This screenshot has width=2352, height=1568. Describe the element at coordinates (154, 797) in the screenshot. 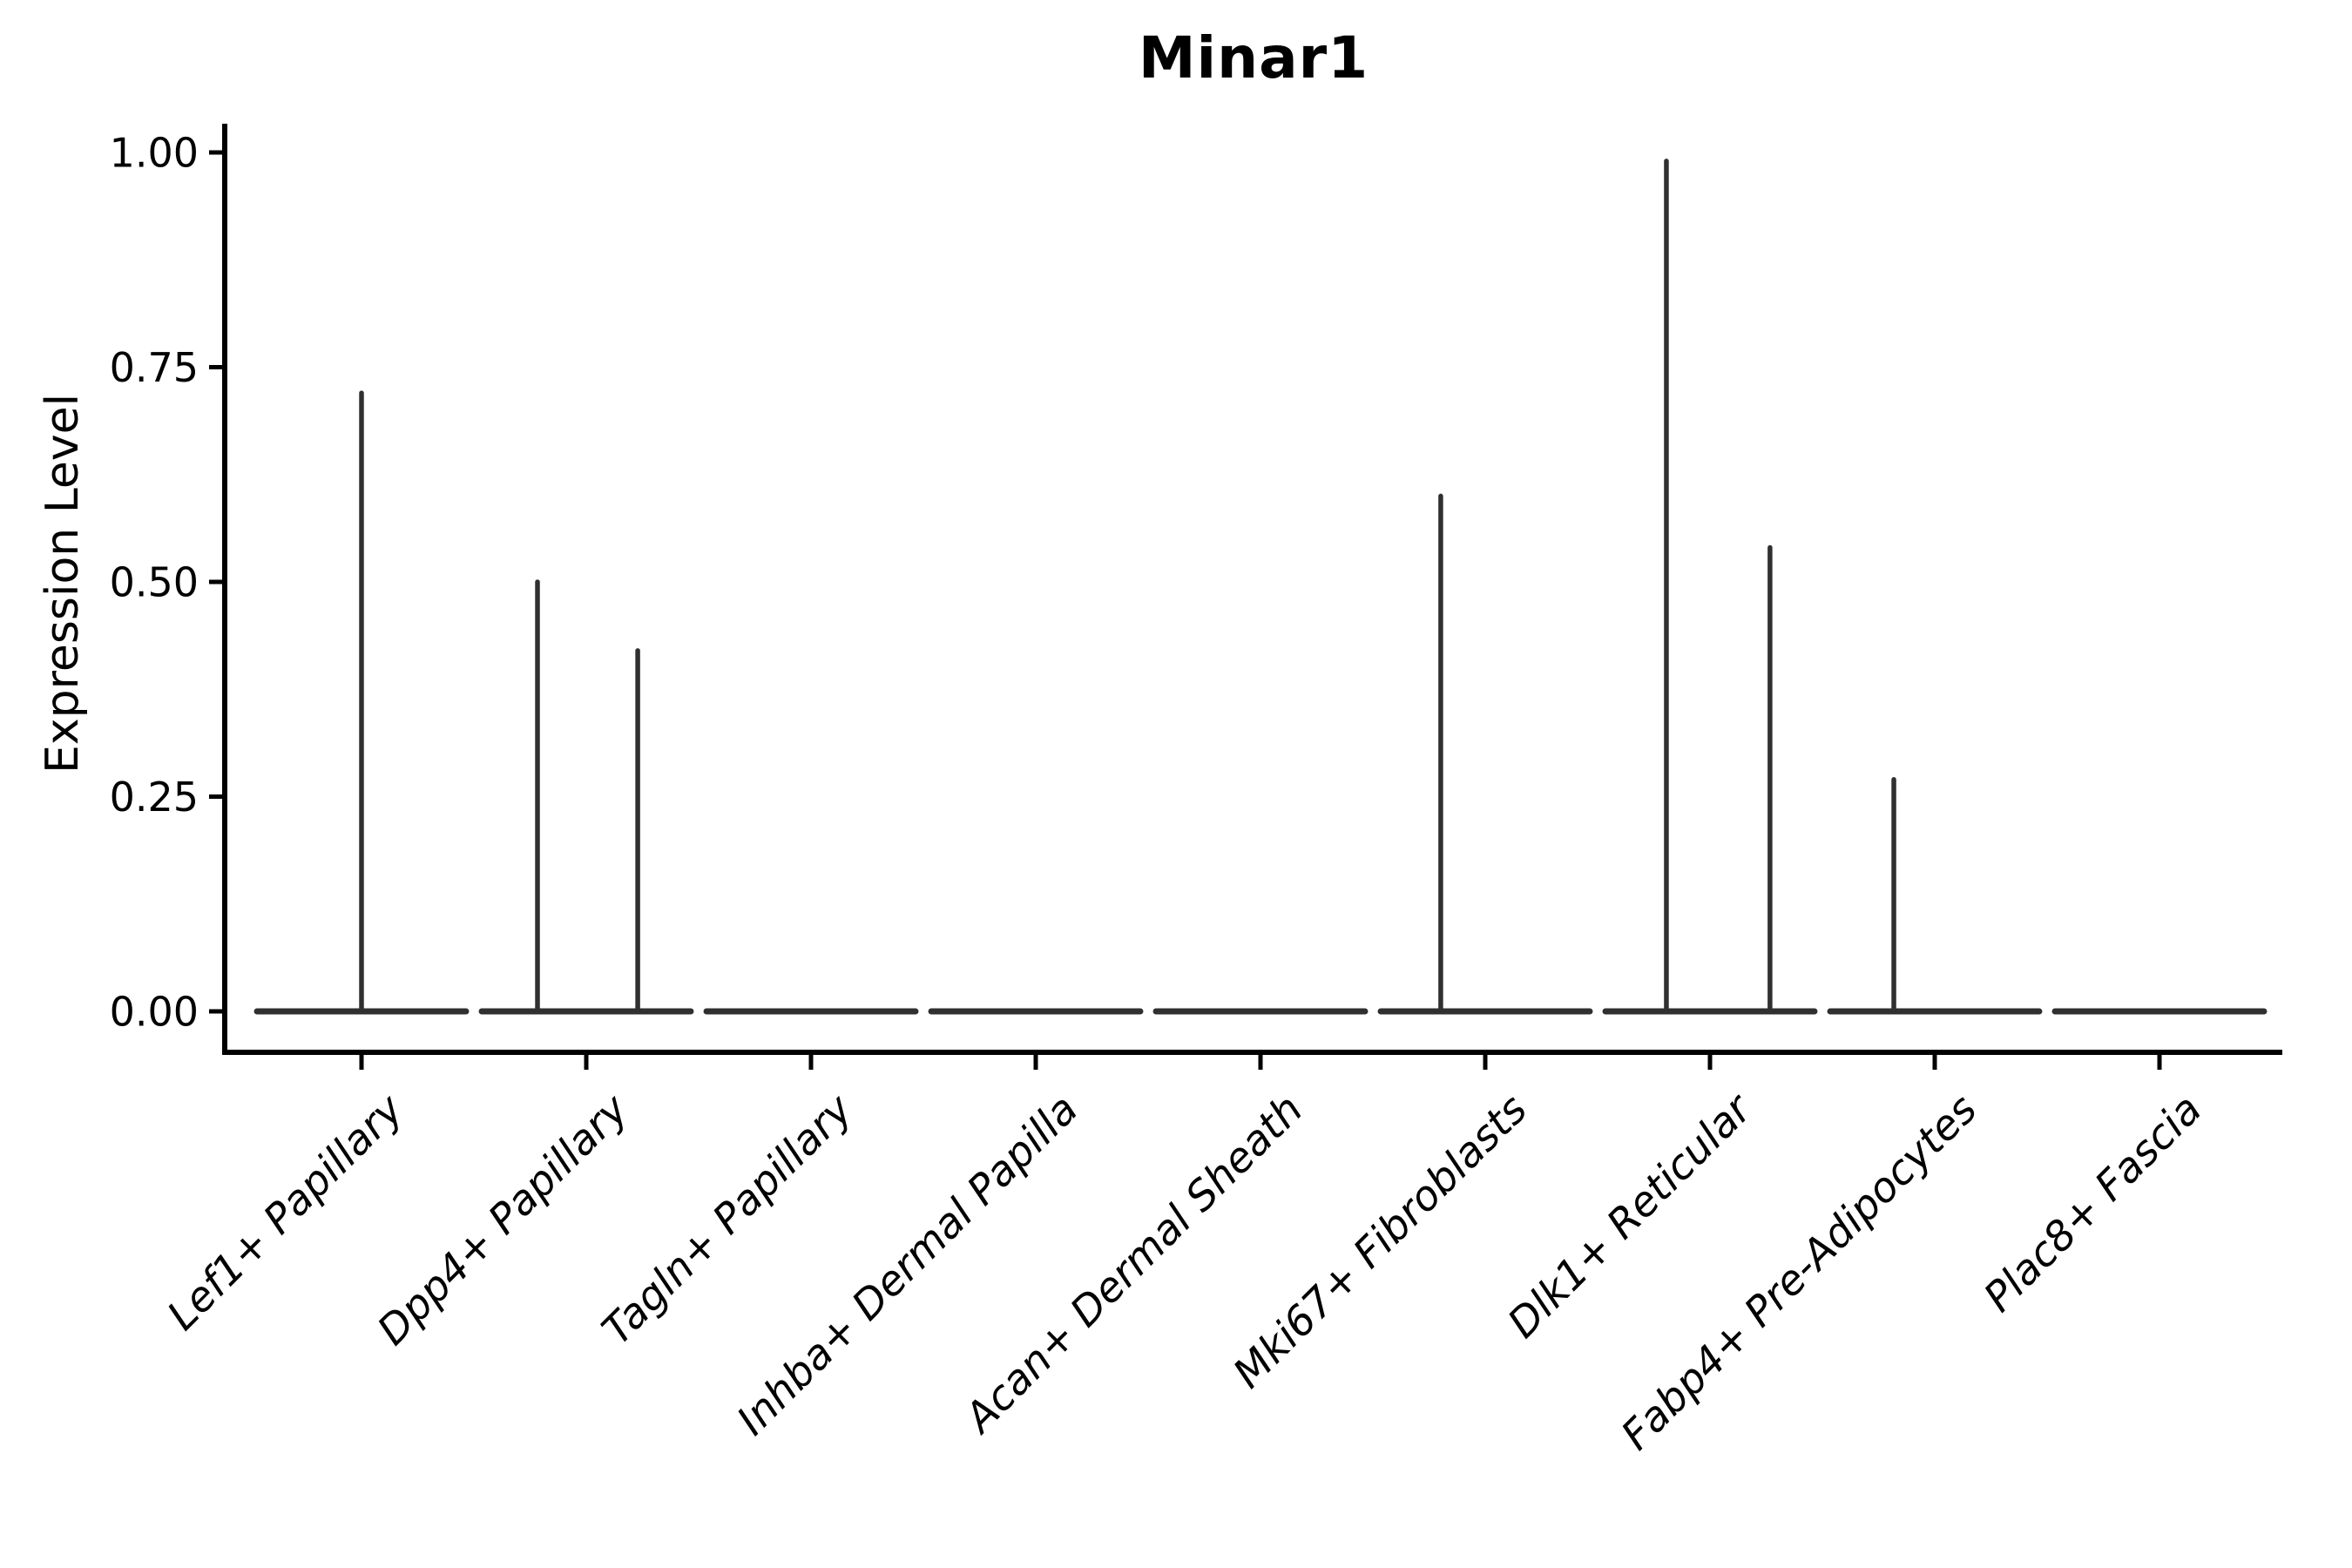

I see `y-tick-label: 0.25` at that location.